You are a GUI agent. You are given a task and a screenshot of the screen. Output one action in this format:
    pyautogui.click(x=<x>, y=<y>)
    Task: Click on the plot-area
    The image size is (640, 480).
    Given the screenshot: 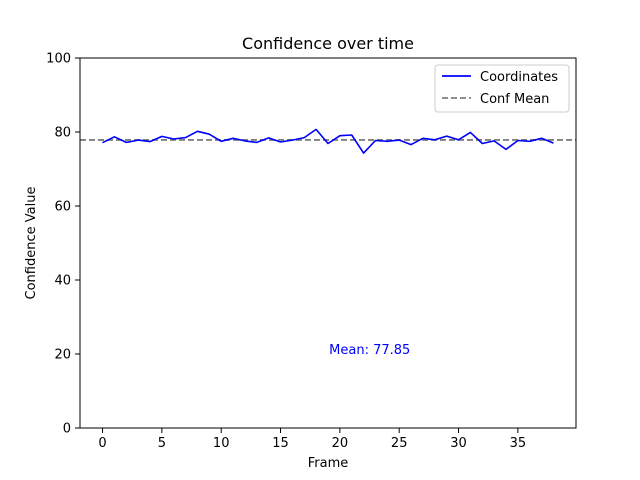 What is the action you would take?
    pyautogui.click(x=328, y=141)
    